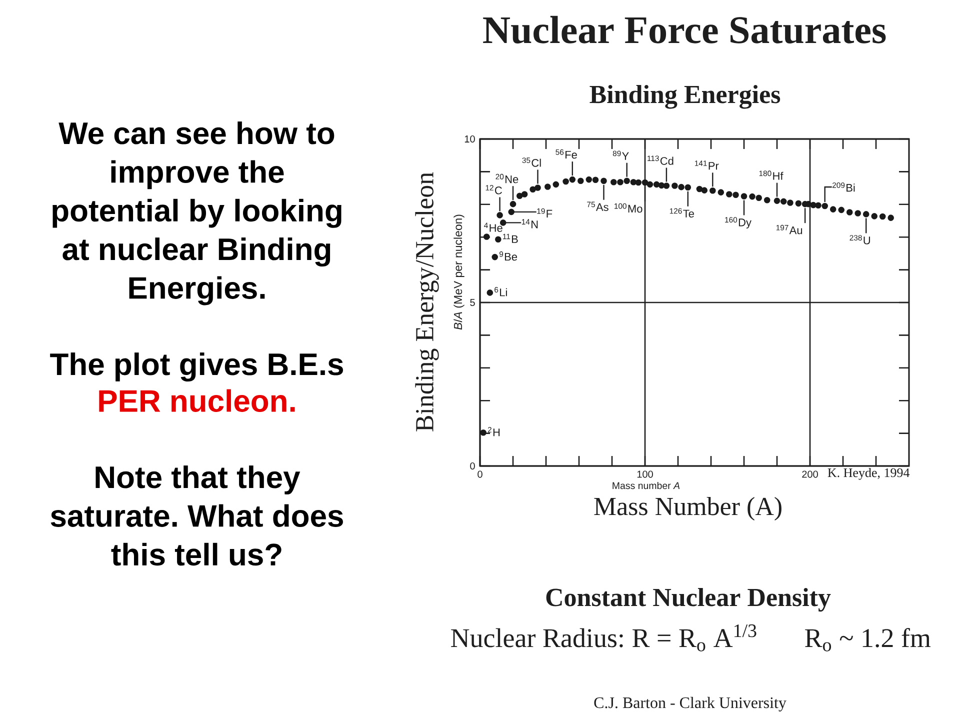 The image size is (960, 720). Describe the element at coordinates (685, 96) in the screenshot. I see `chart-subtitle: Binding Energies` at that location.